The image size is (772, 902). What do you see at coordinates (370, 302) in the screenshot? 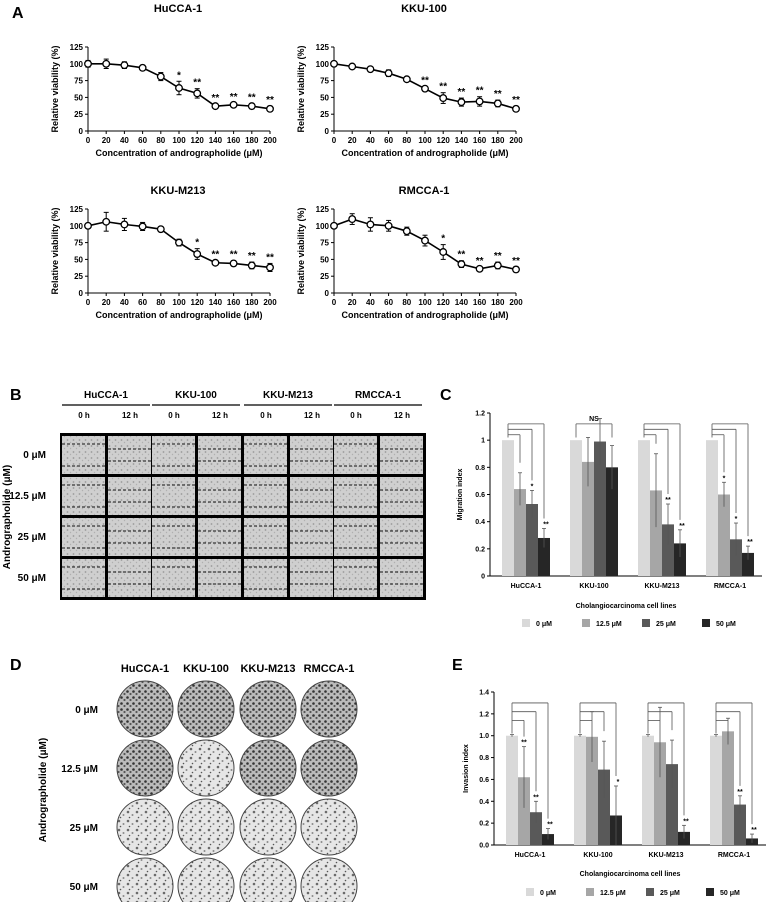
I see `x-tick-label: 40` at bounding box center [370, 302].